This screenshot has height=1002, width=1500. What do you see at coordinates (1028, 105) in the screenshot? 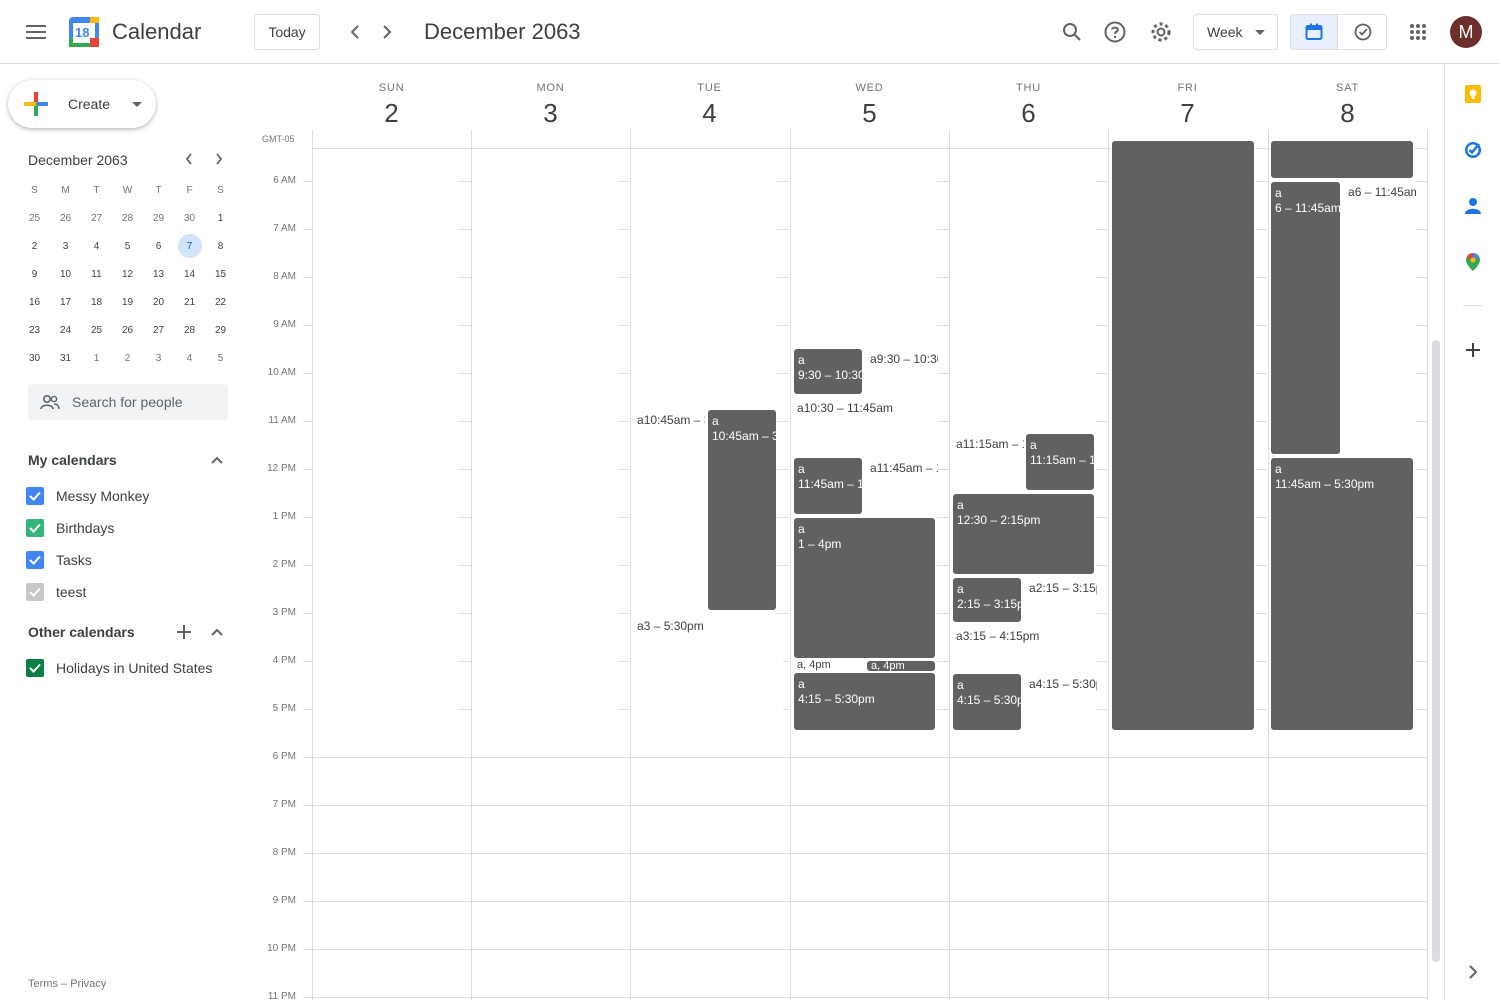
I see `day-header-thu: THU 6` at bounding box center [1028, 105].